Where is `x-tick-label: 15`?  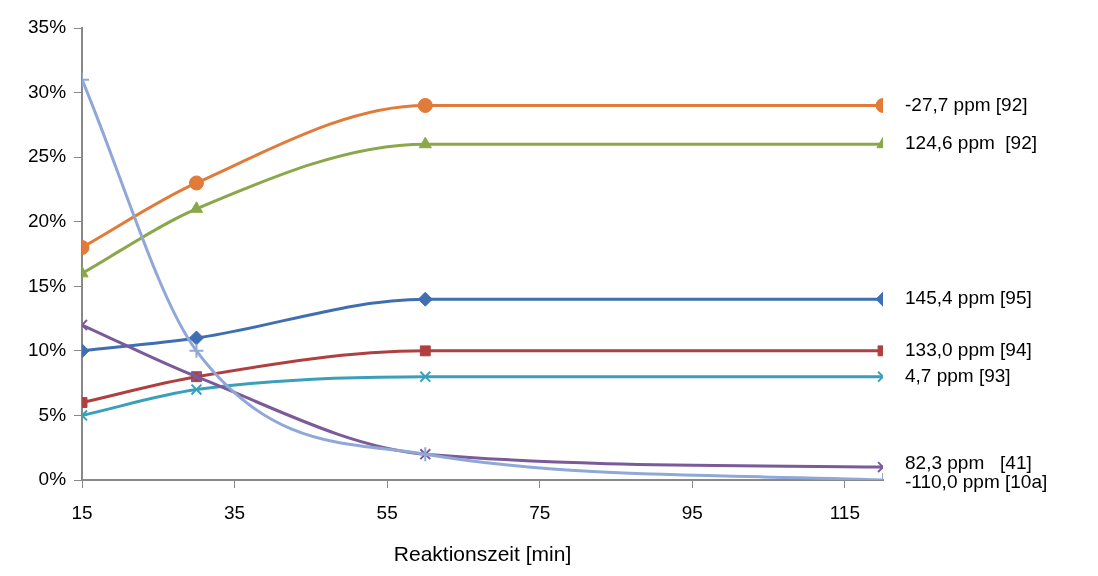
x-tick-label: 15 is located at coordinates (82, 512).